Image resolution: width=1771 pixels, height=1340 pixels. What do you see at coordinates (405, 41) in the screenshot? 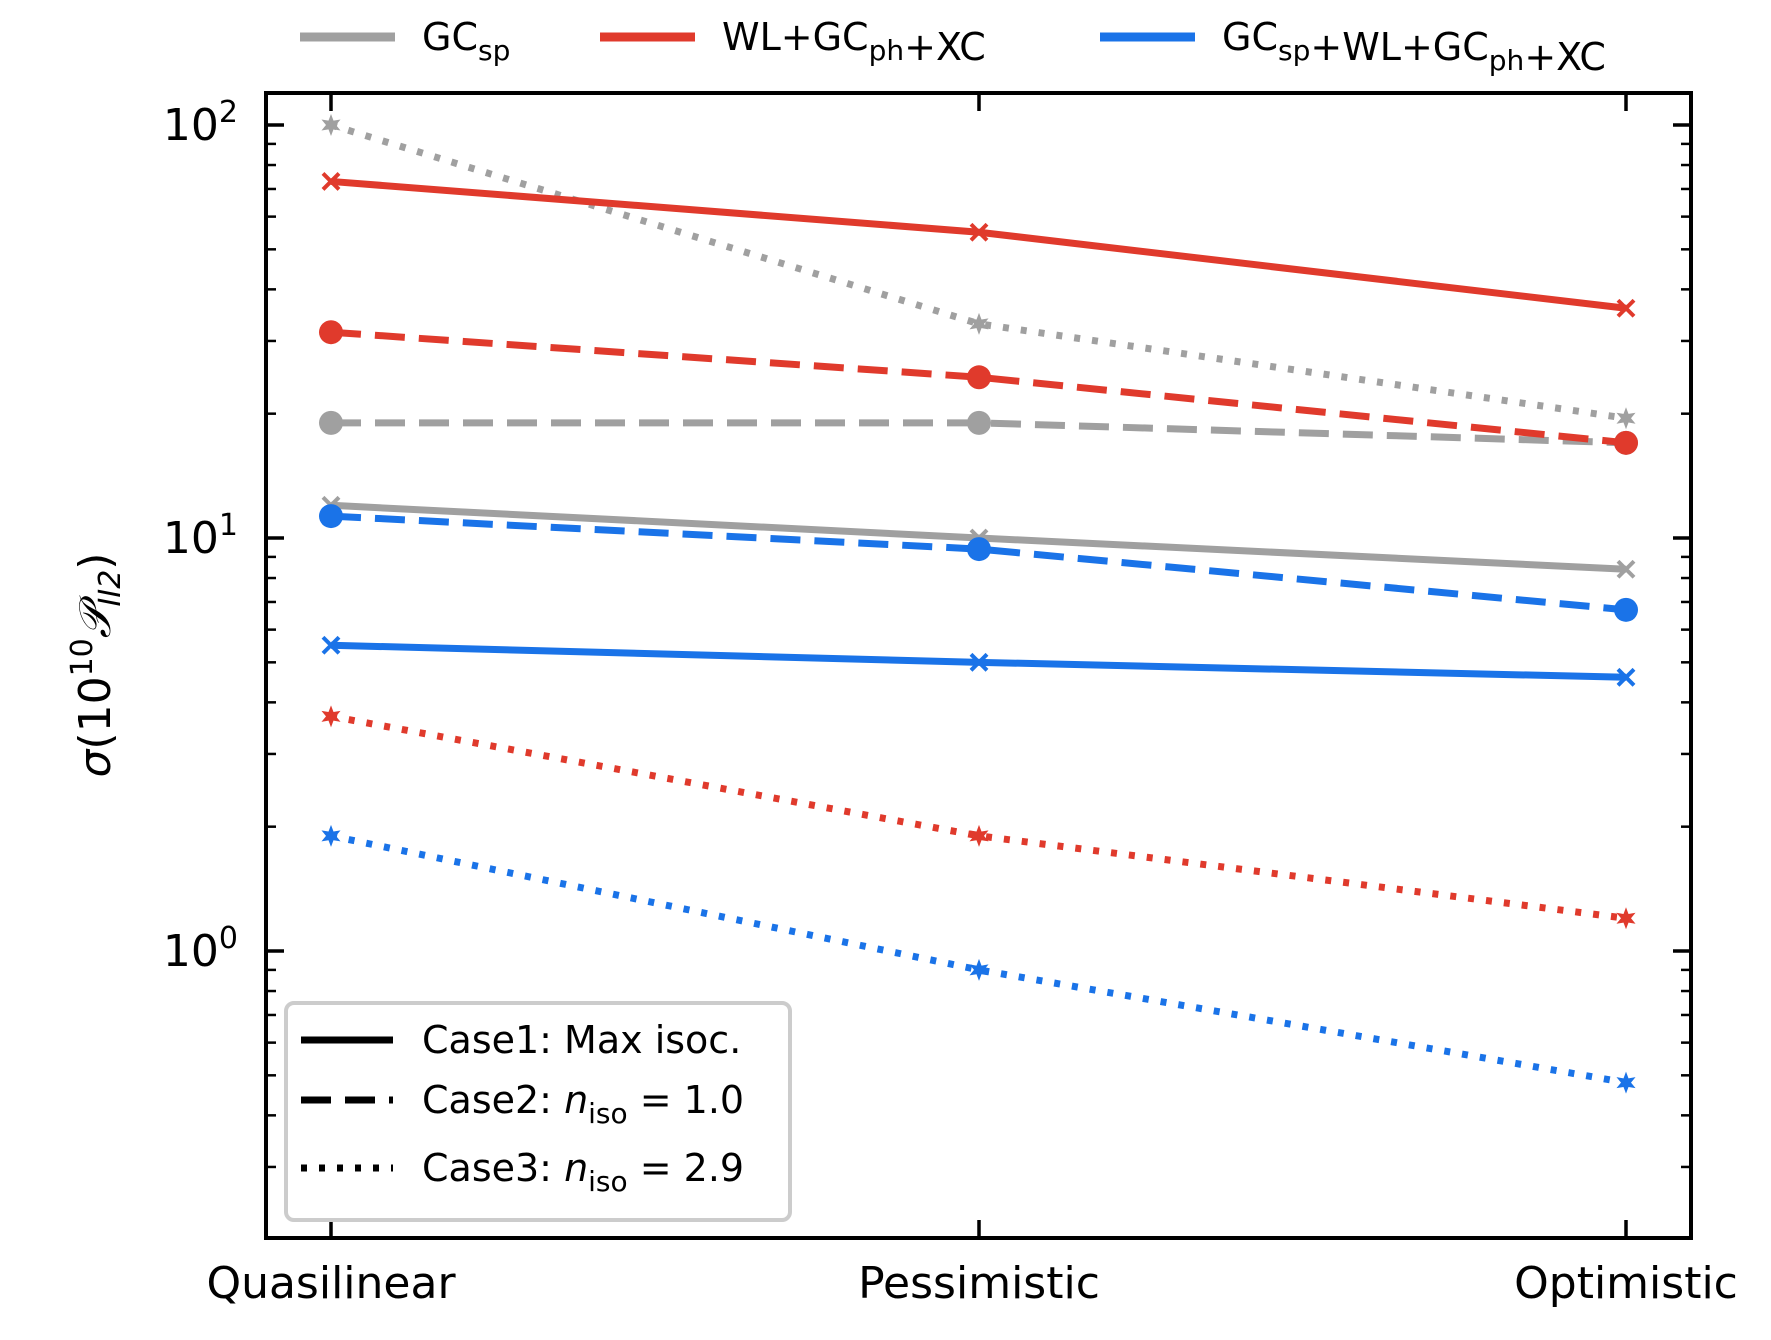
I see `legend-top-item: GCsp` at bounding box center [405, 41].